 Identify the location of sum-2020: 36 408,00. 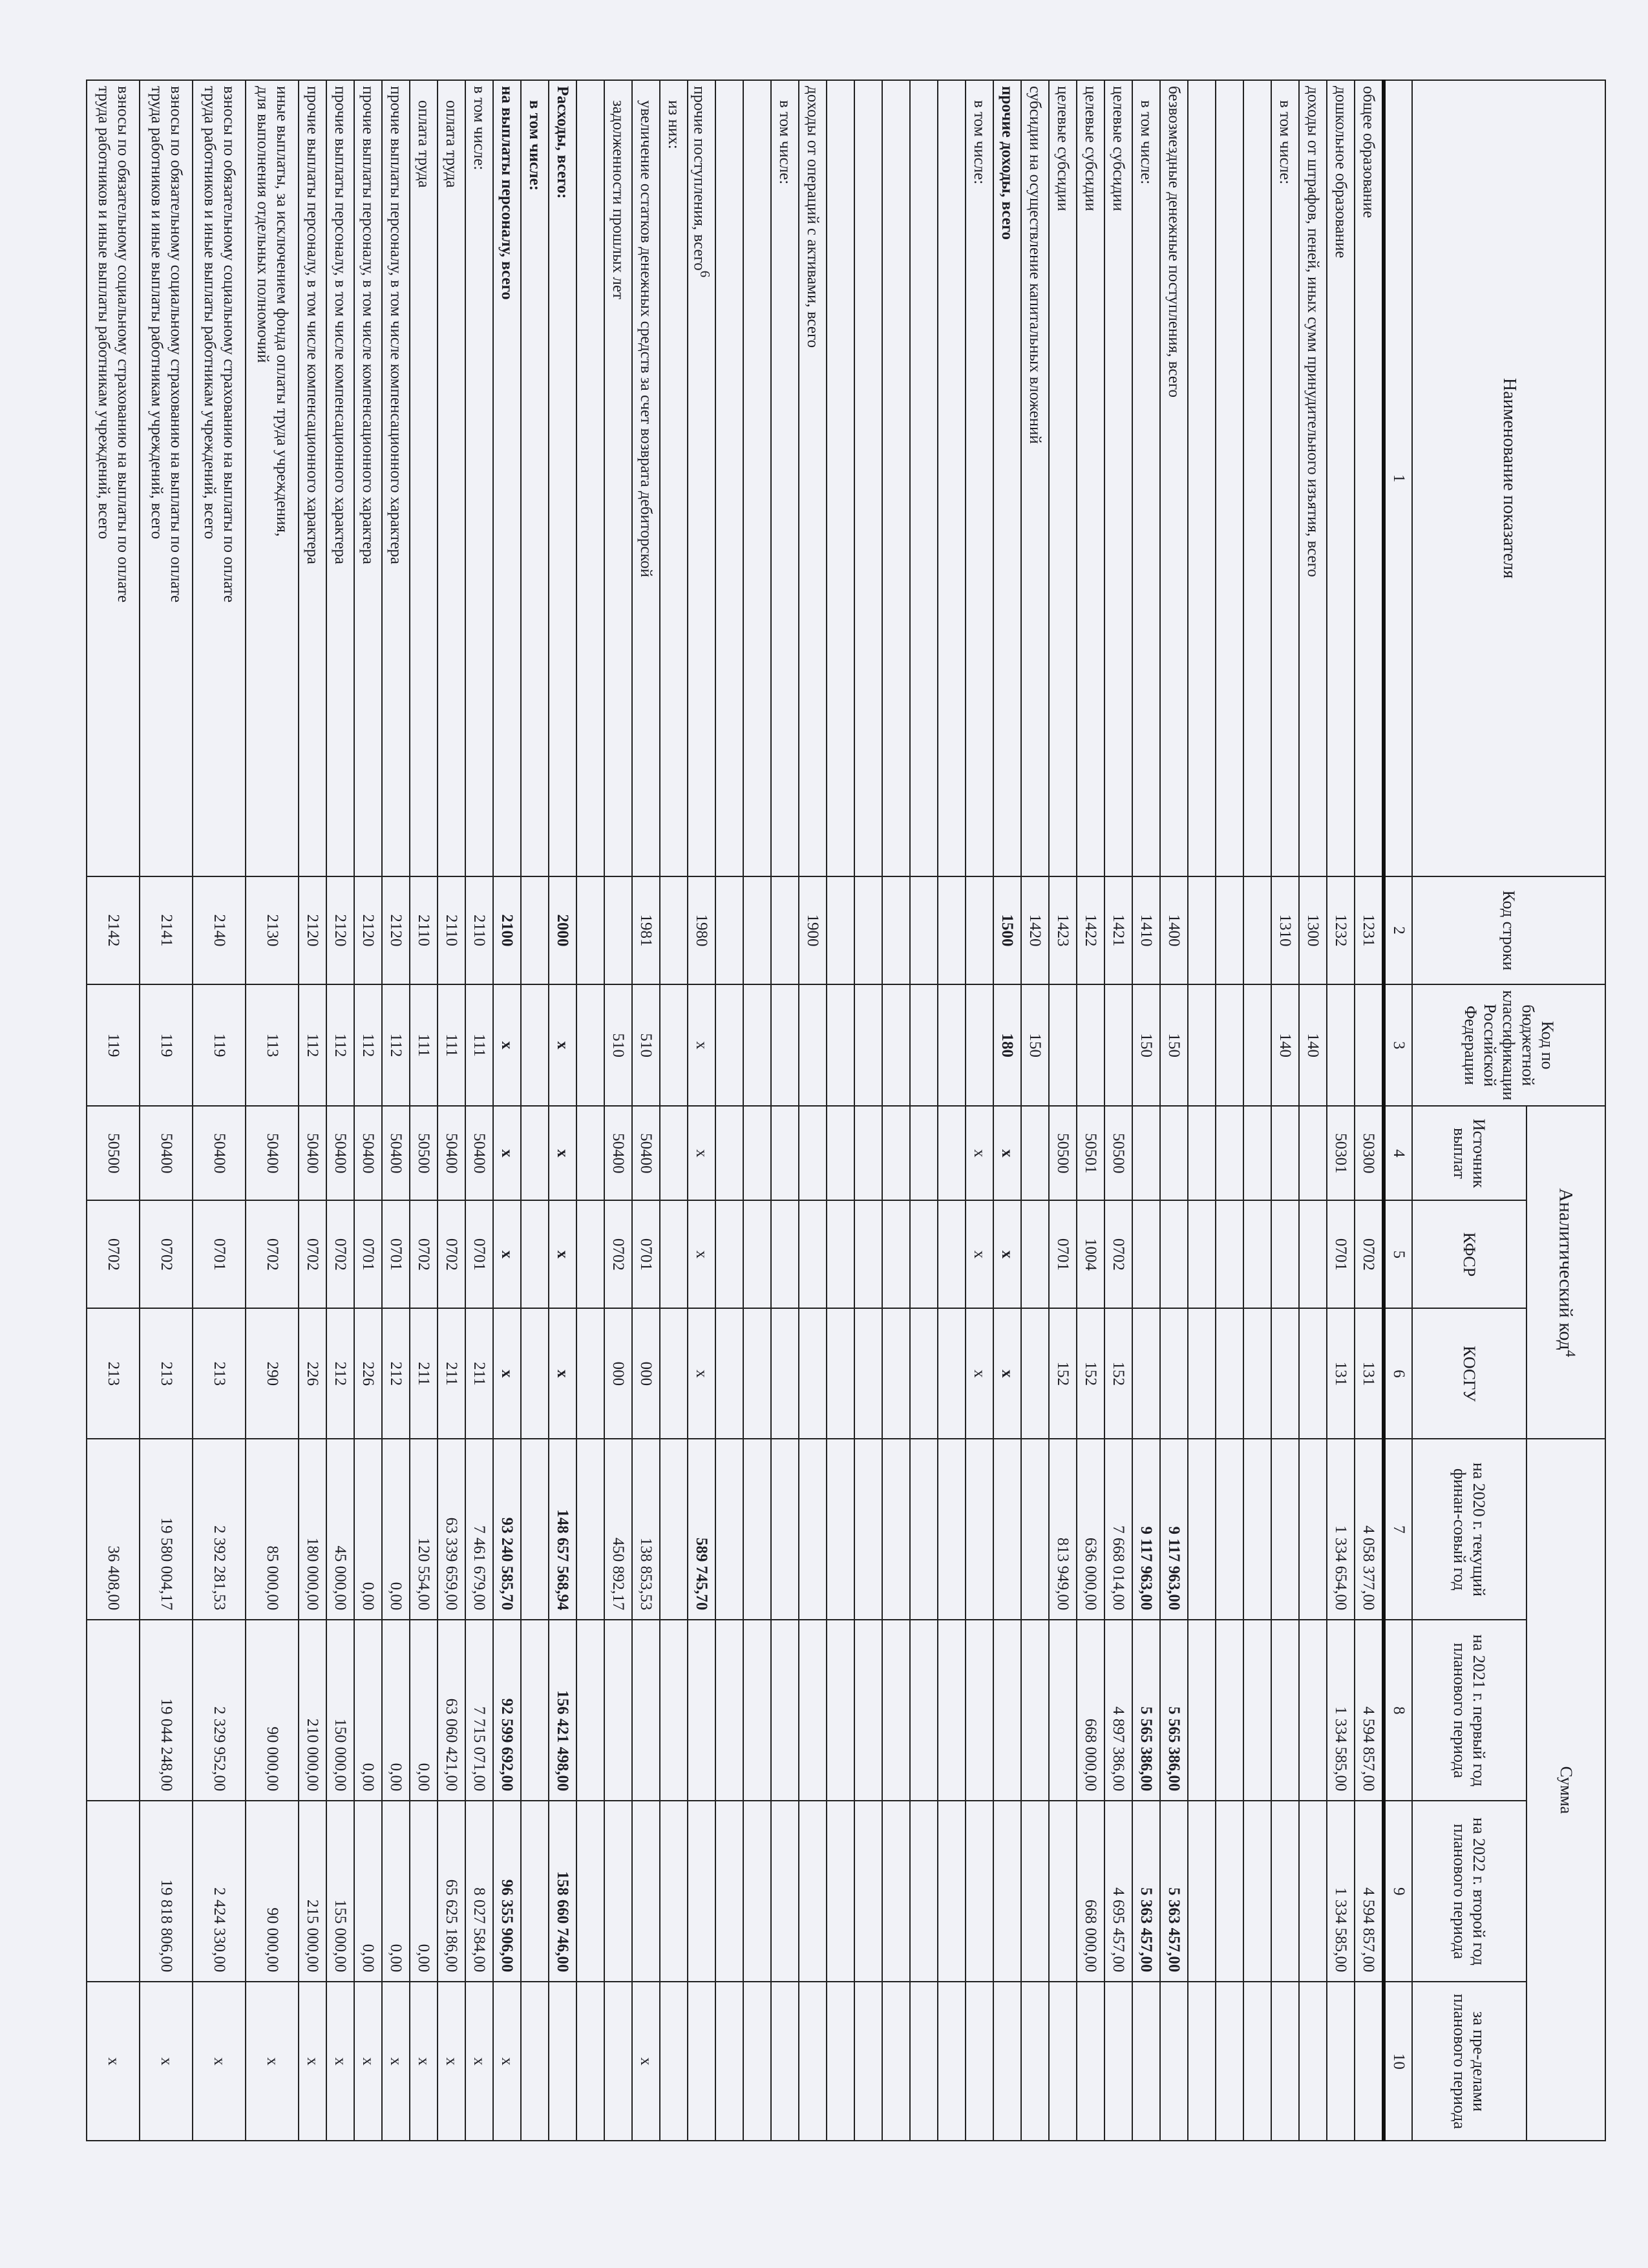
(113, 1530).